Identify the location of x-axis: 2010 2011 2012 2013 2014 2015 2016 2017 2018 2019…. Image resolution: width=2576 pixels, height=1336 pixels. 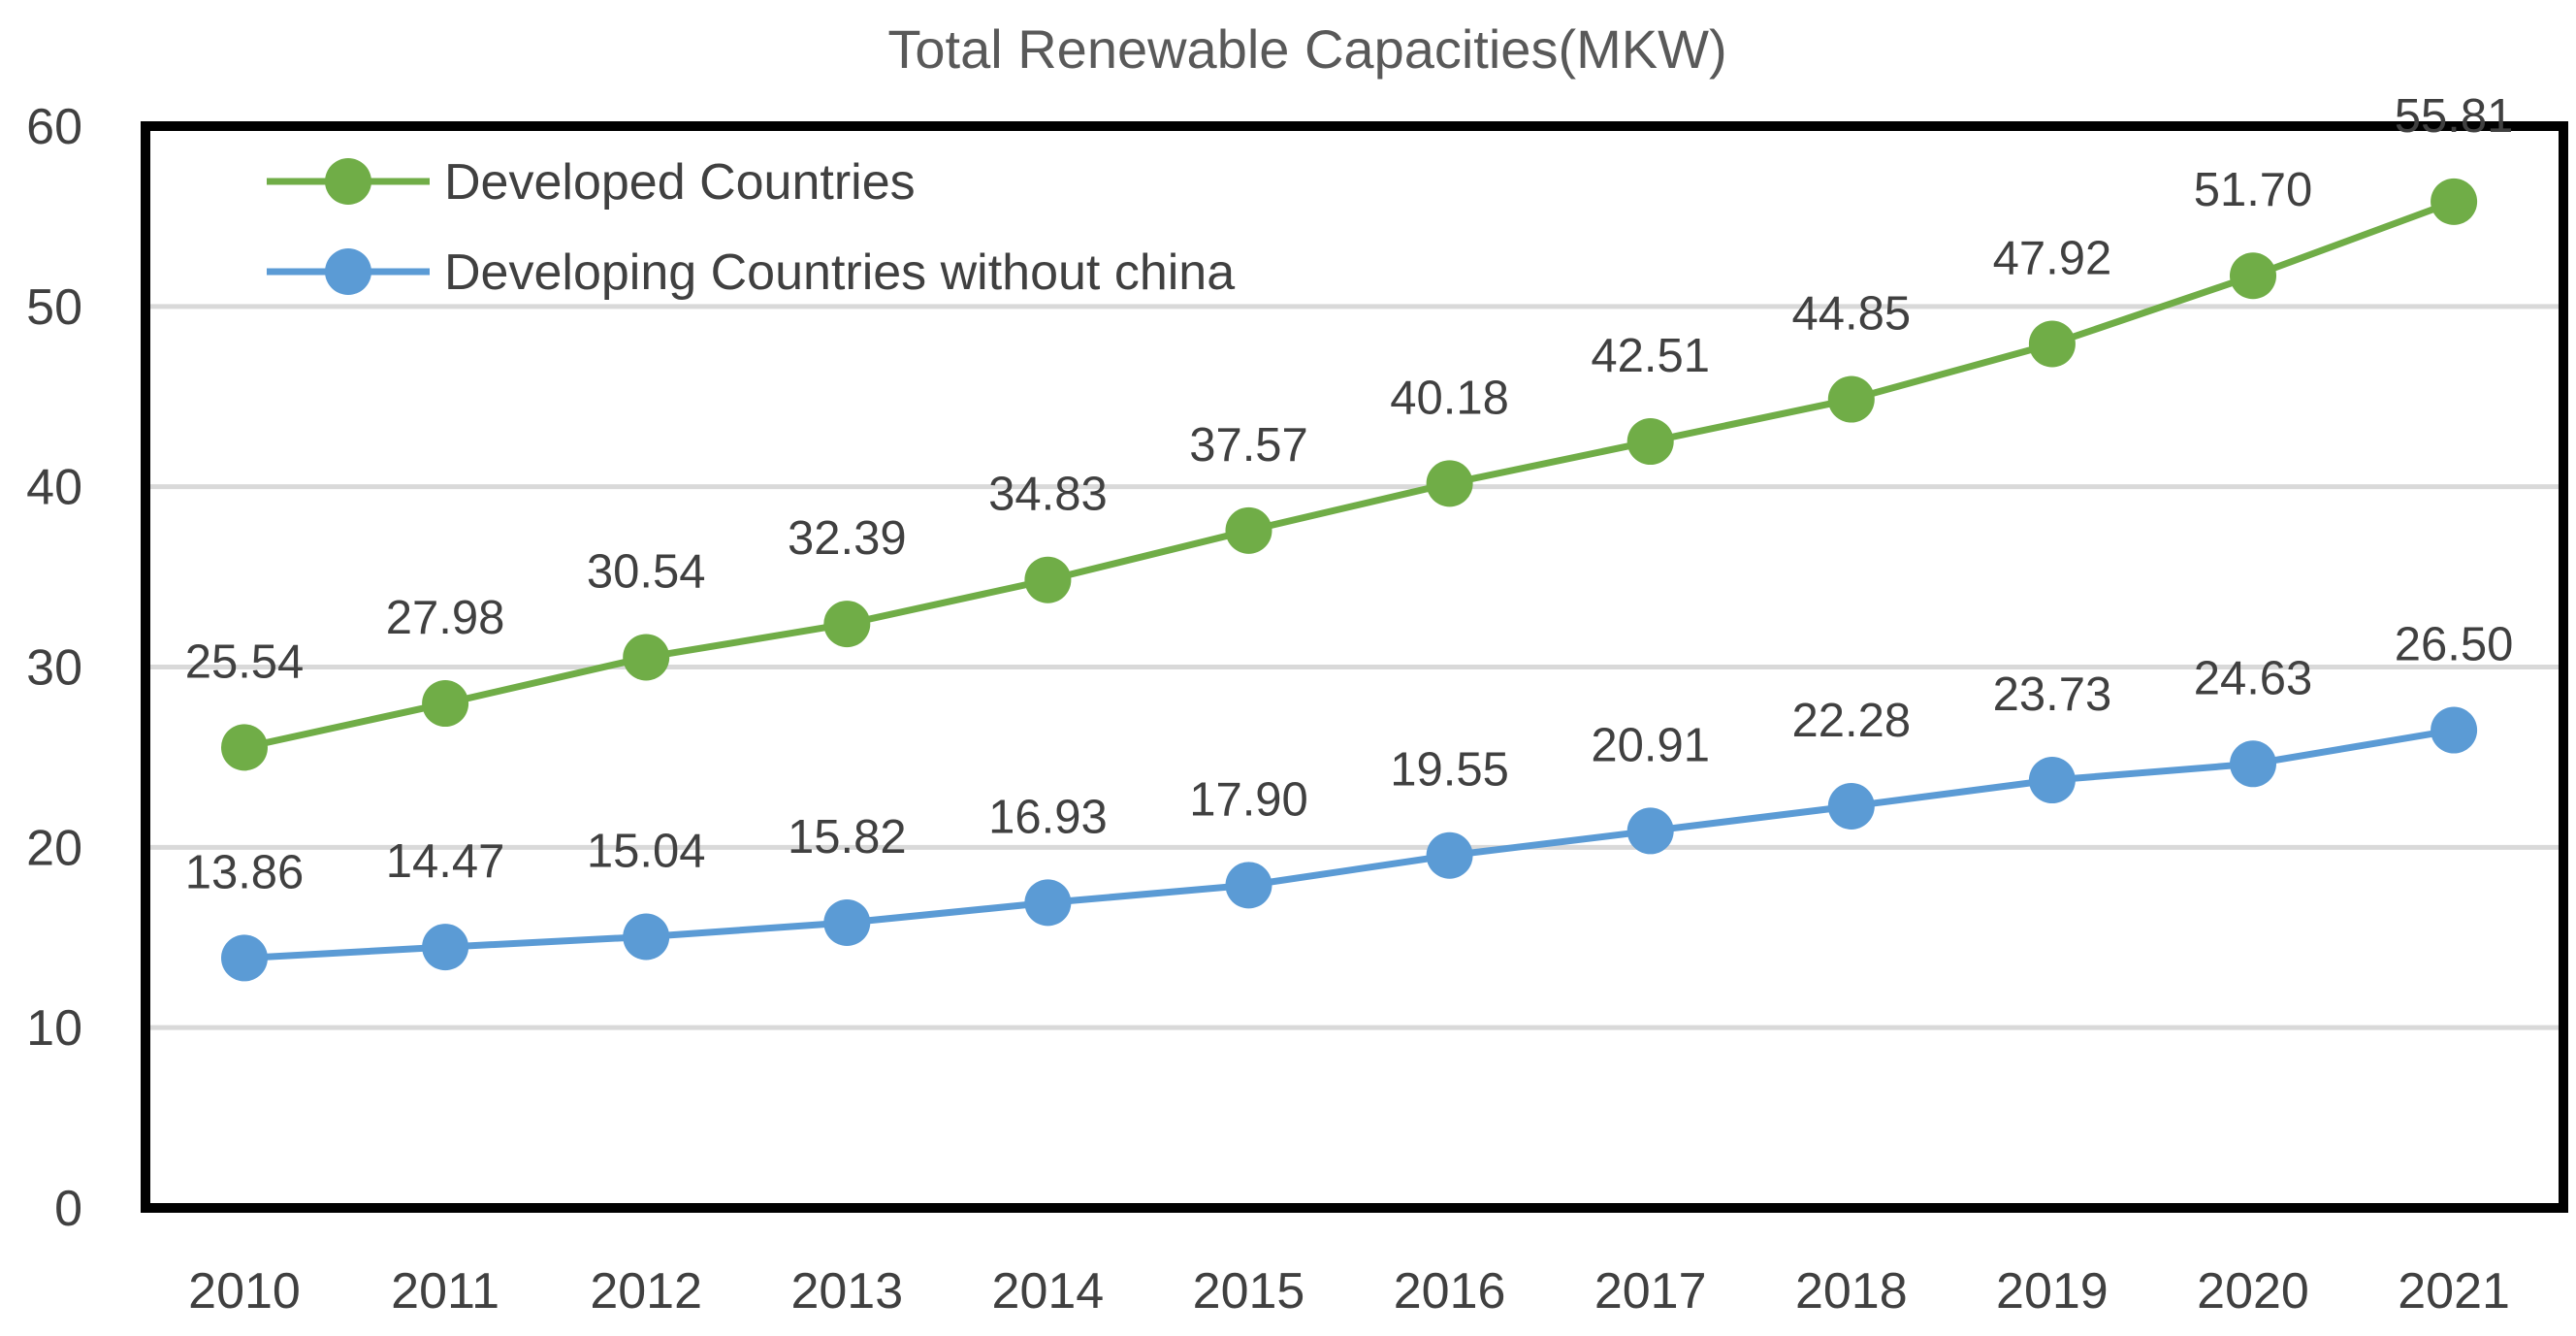
(1349, 1291).